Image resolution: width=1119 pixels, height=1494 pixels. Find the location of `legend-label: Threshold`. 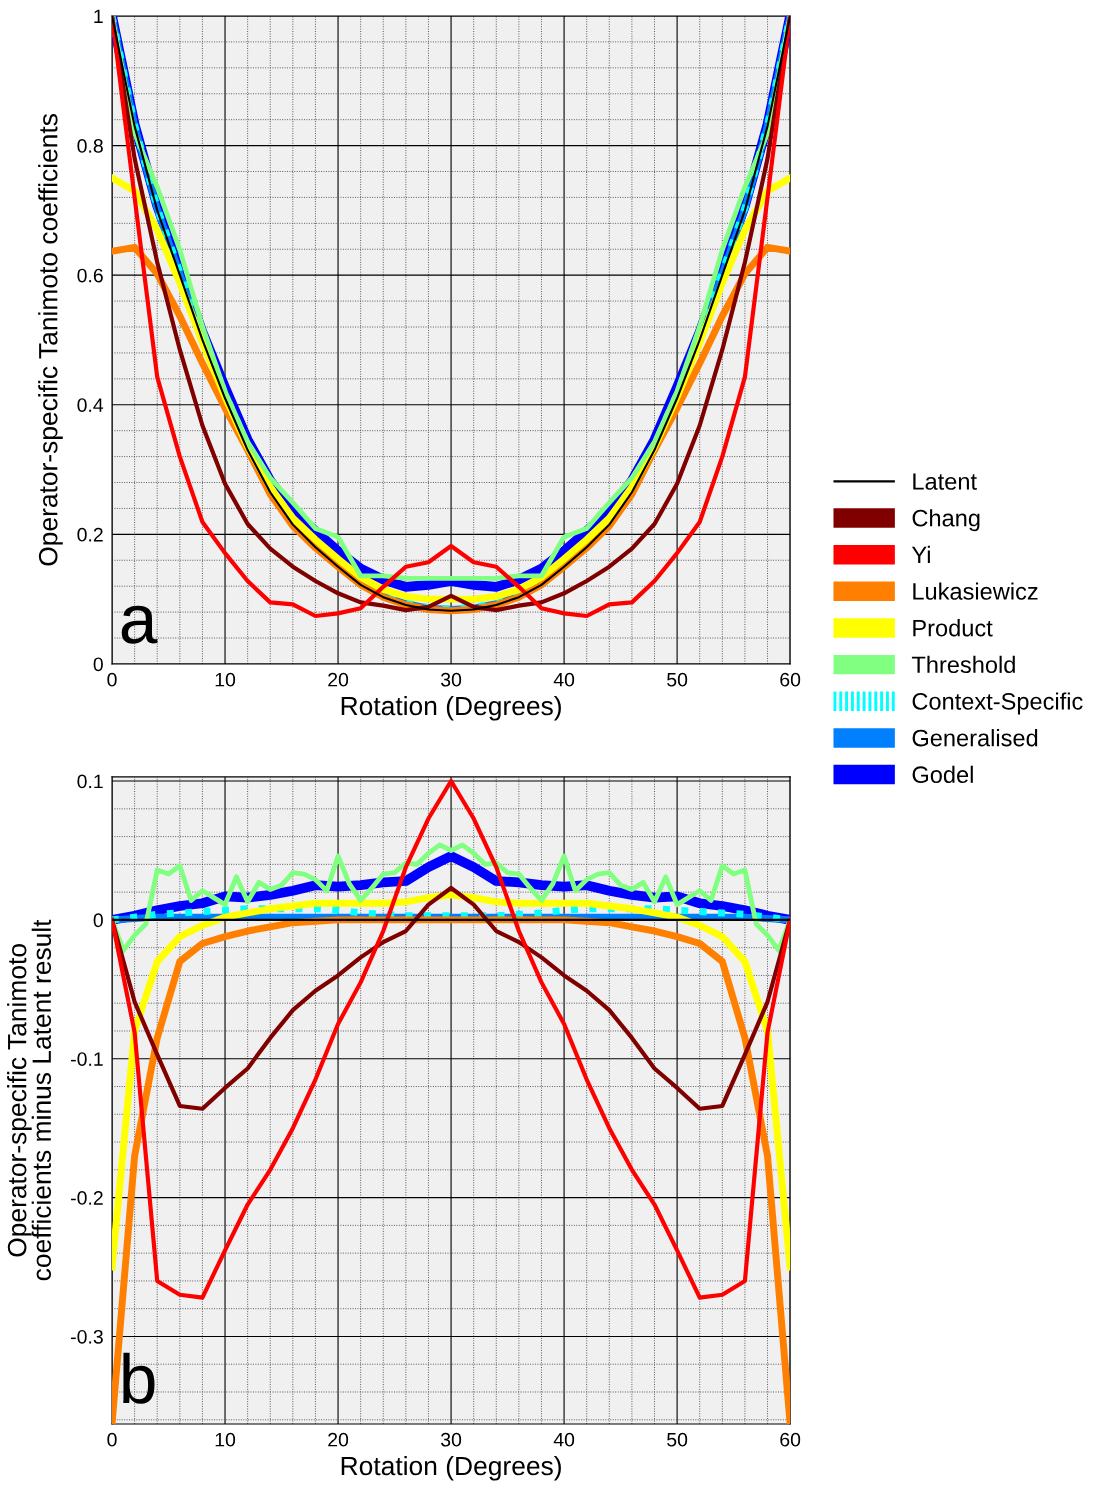

legend-label: Threshold is located at coordinates (963, 664).